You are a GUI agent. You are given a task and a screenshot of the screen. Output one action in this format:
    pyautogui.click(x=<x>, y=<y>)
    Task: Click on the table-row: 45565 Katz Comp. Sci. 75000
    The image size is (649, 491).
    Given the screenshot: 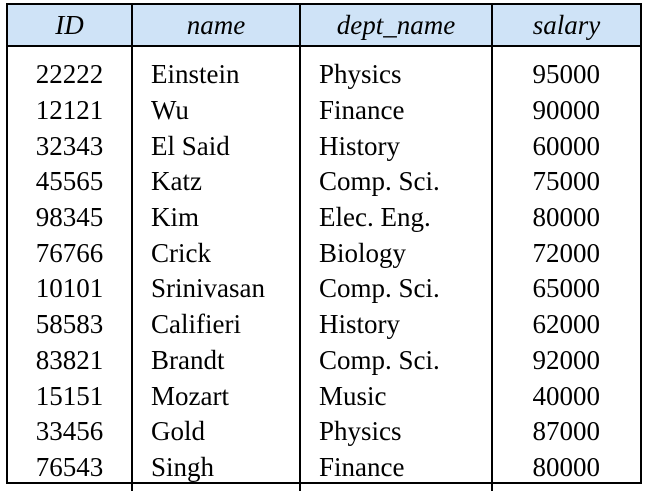 What is the action you would take?
    pyautogui.click(x=324, y=182)
    